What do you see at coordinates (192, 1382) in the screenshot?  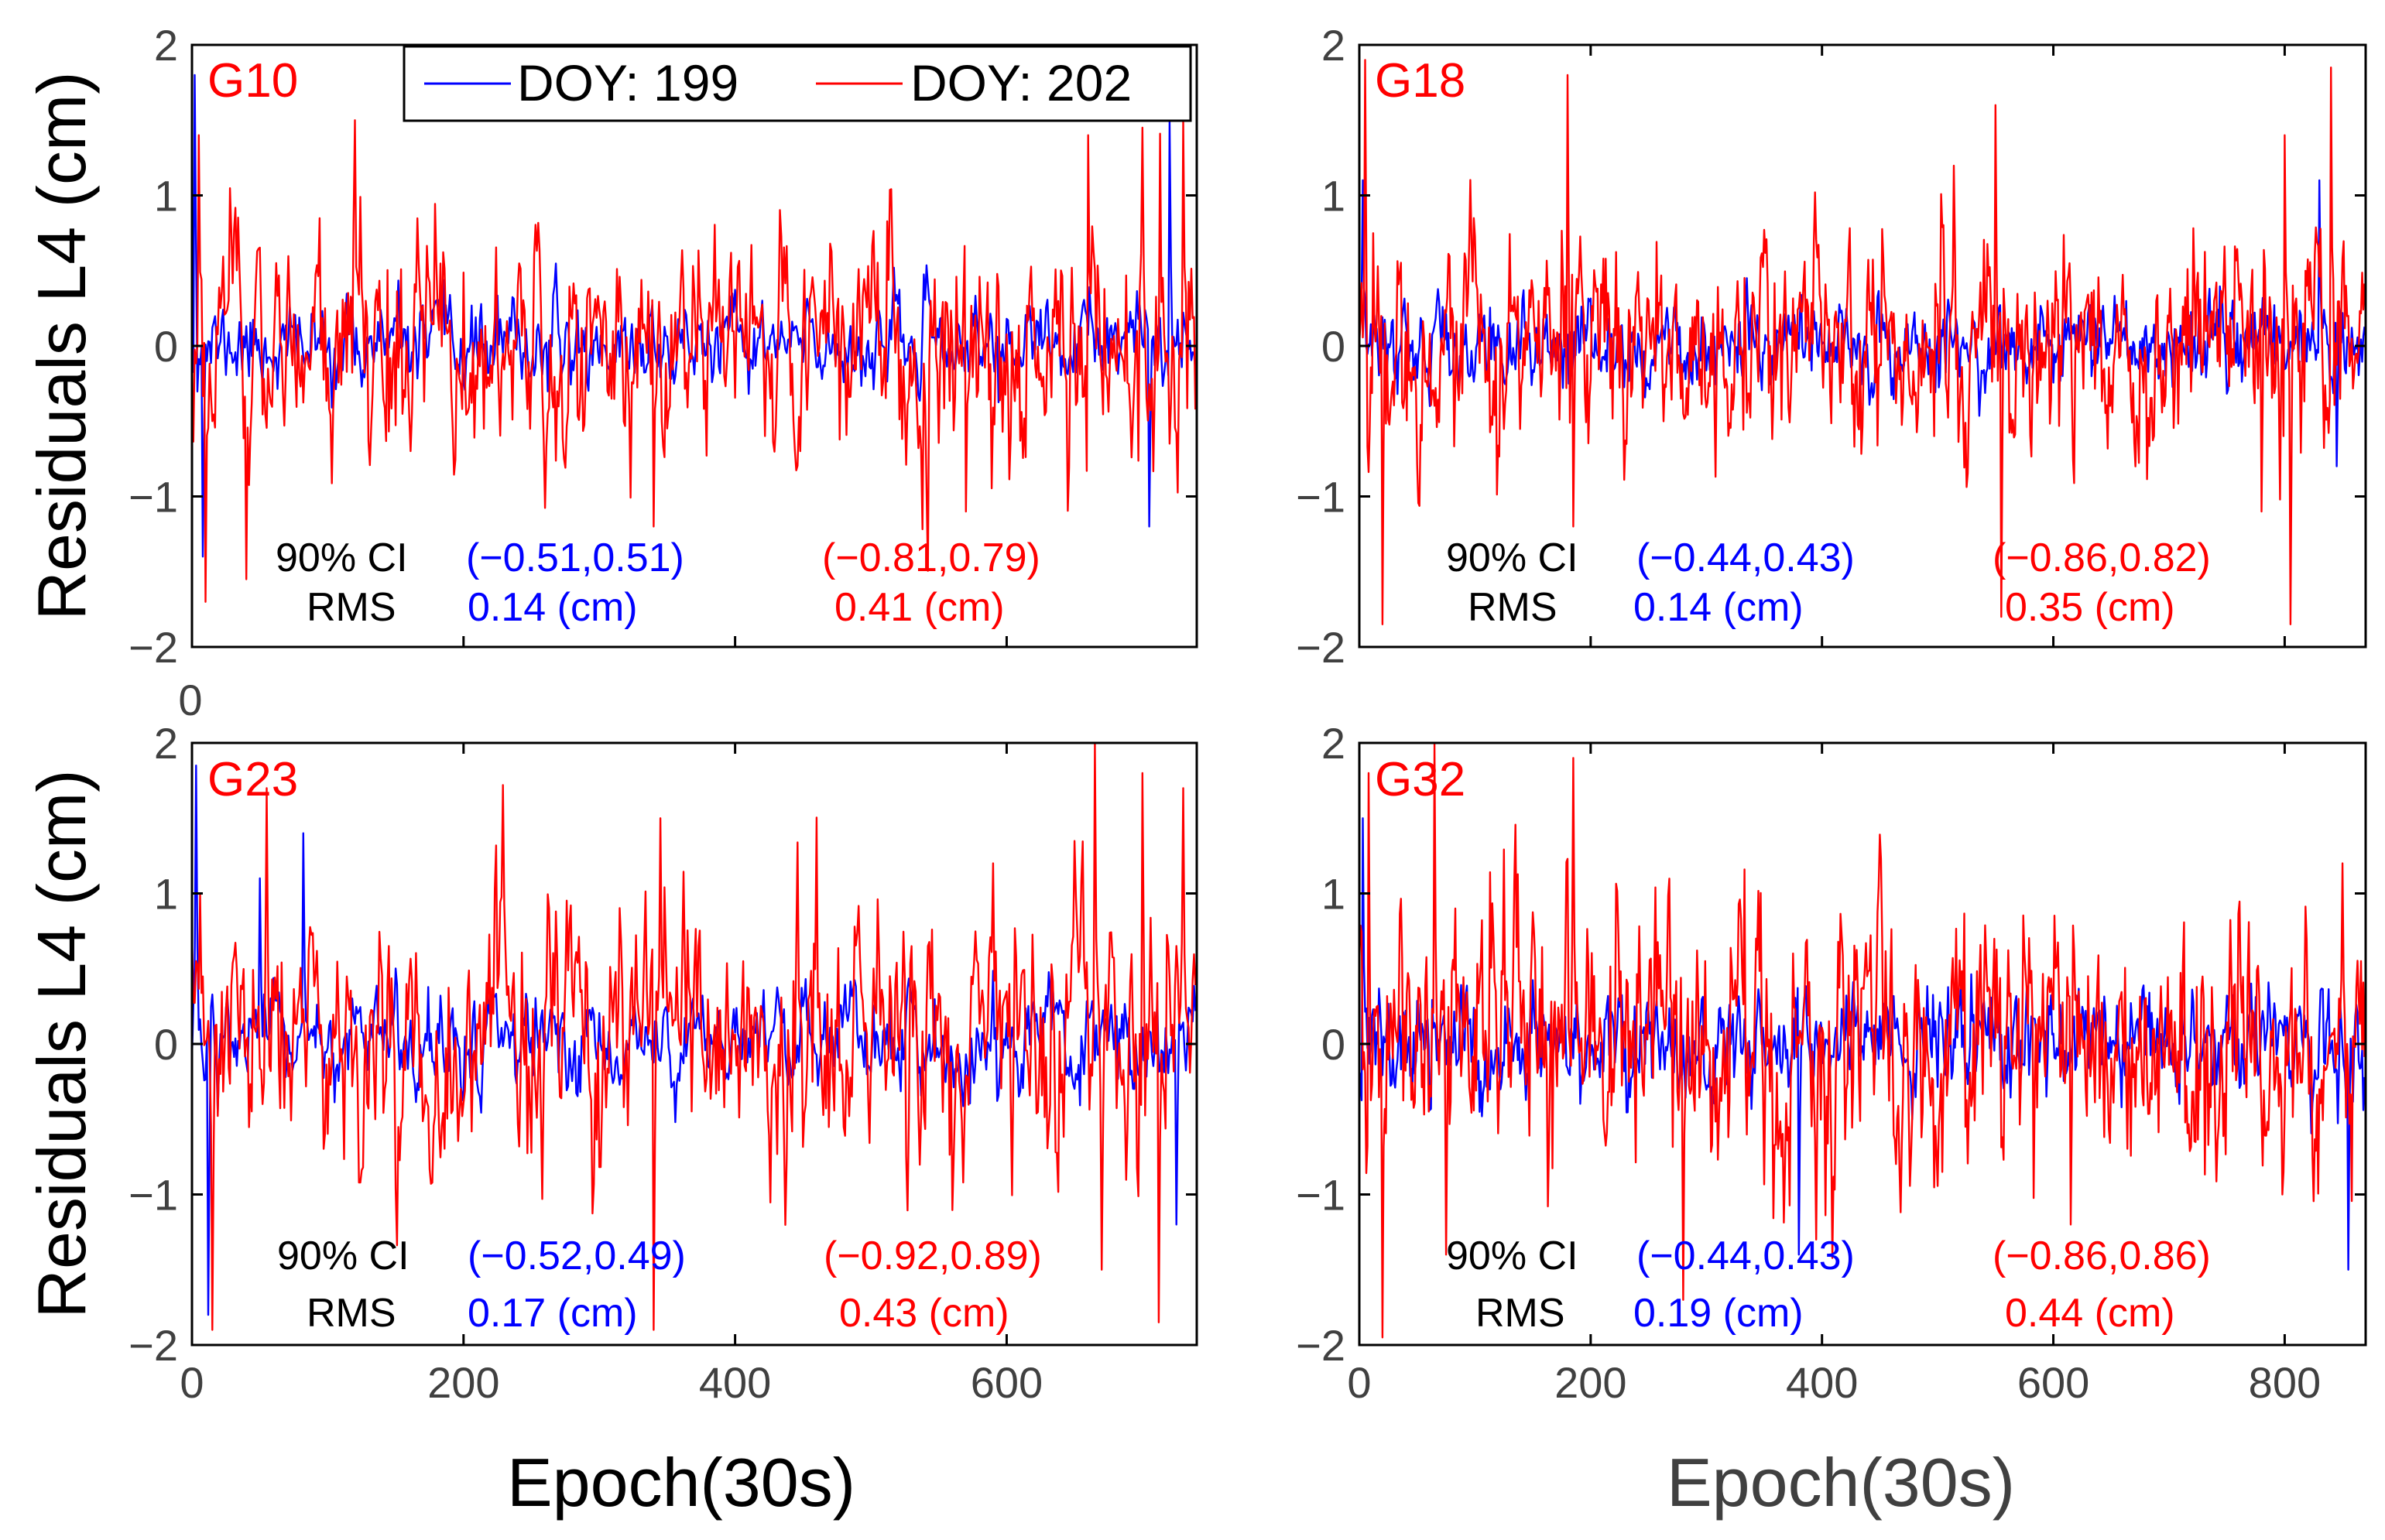 I see `x-tick-label-g23: 0` at bounding box center [192, 1382].